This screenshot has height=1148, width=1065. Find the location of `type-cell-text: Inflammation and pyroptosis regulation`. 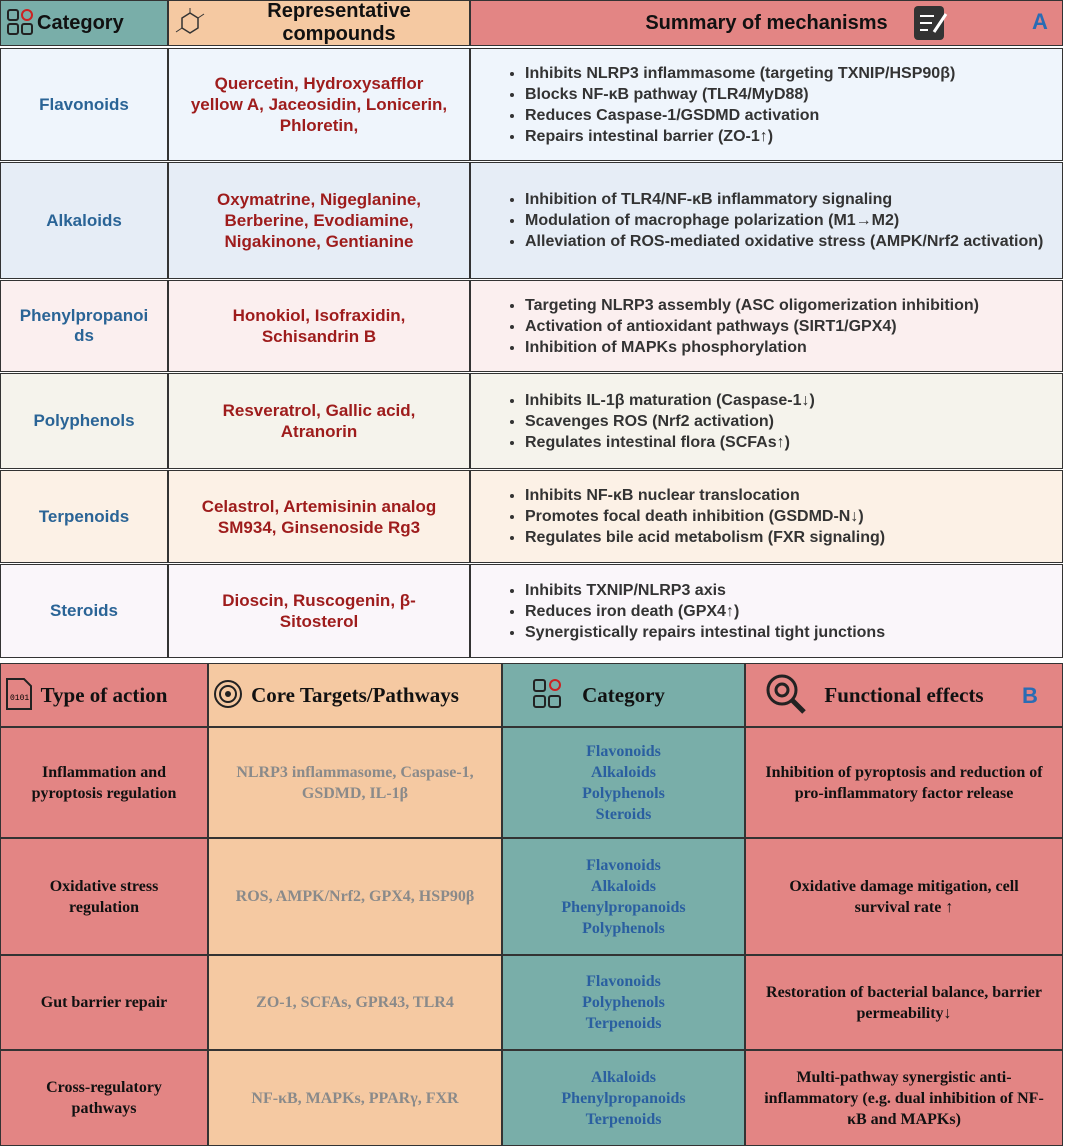

type-cell-text: Inflammation and pyroptosis regulation is located at coordinates (104, 782).